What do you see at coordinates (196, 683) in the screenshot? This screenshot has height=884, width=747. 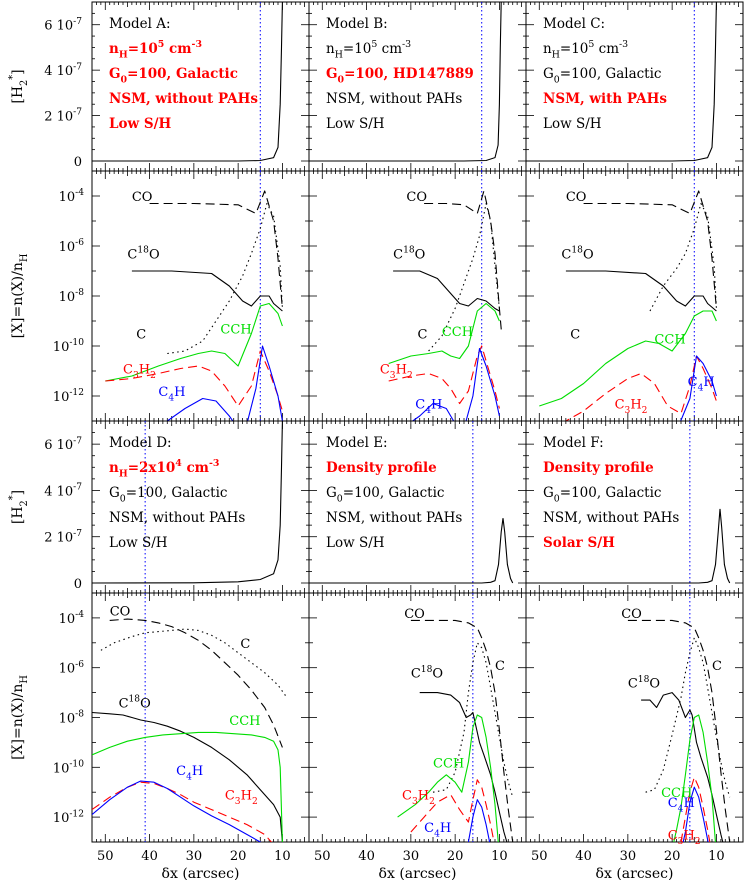 I see `curve-CO-D` at bounding box center [196, 683].